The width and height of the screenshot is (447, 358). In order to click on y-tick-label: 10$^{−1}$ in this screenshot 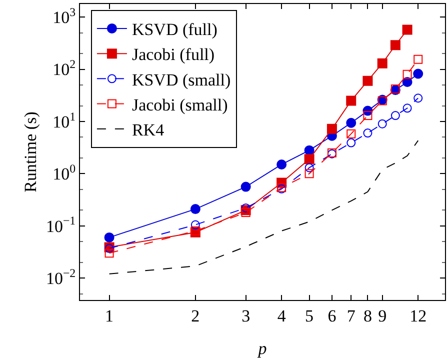, I will do `click(61, 225)`.